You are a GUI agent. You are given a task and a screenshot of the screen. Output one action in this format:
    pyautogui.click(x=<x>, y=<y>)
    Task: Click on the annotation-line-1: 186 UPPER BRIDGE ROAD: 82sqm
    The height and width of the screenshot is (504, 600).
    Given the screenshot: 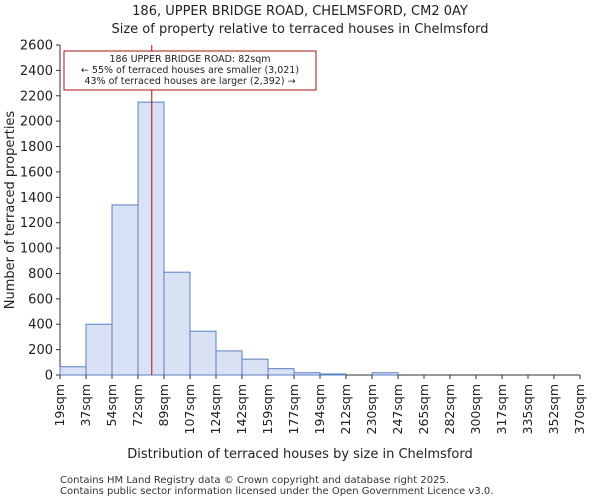 What is the action you would take?
    pyautogui.click(x=189, y=59)
    